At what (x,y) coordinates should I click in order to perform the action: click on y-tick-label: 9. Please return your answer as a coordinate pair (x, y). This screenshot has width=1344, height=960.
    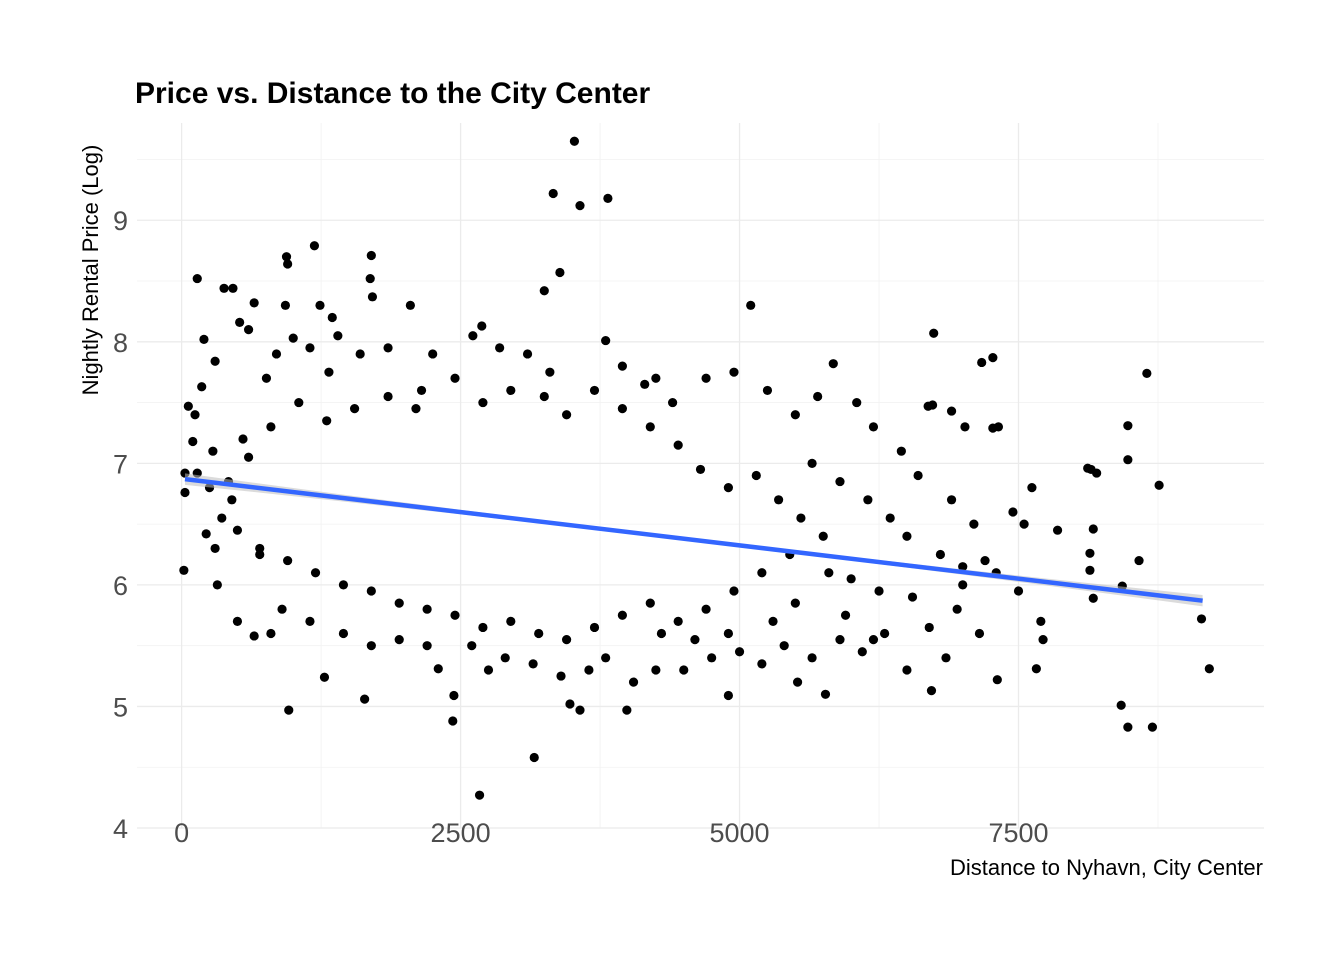
    Looking at the image, I should click on (120, 221).